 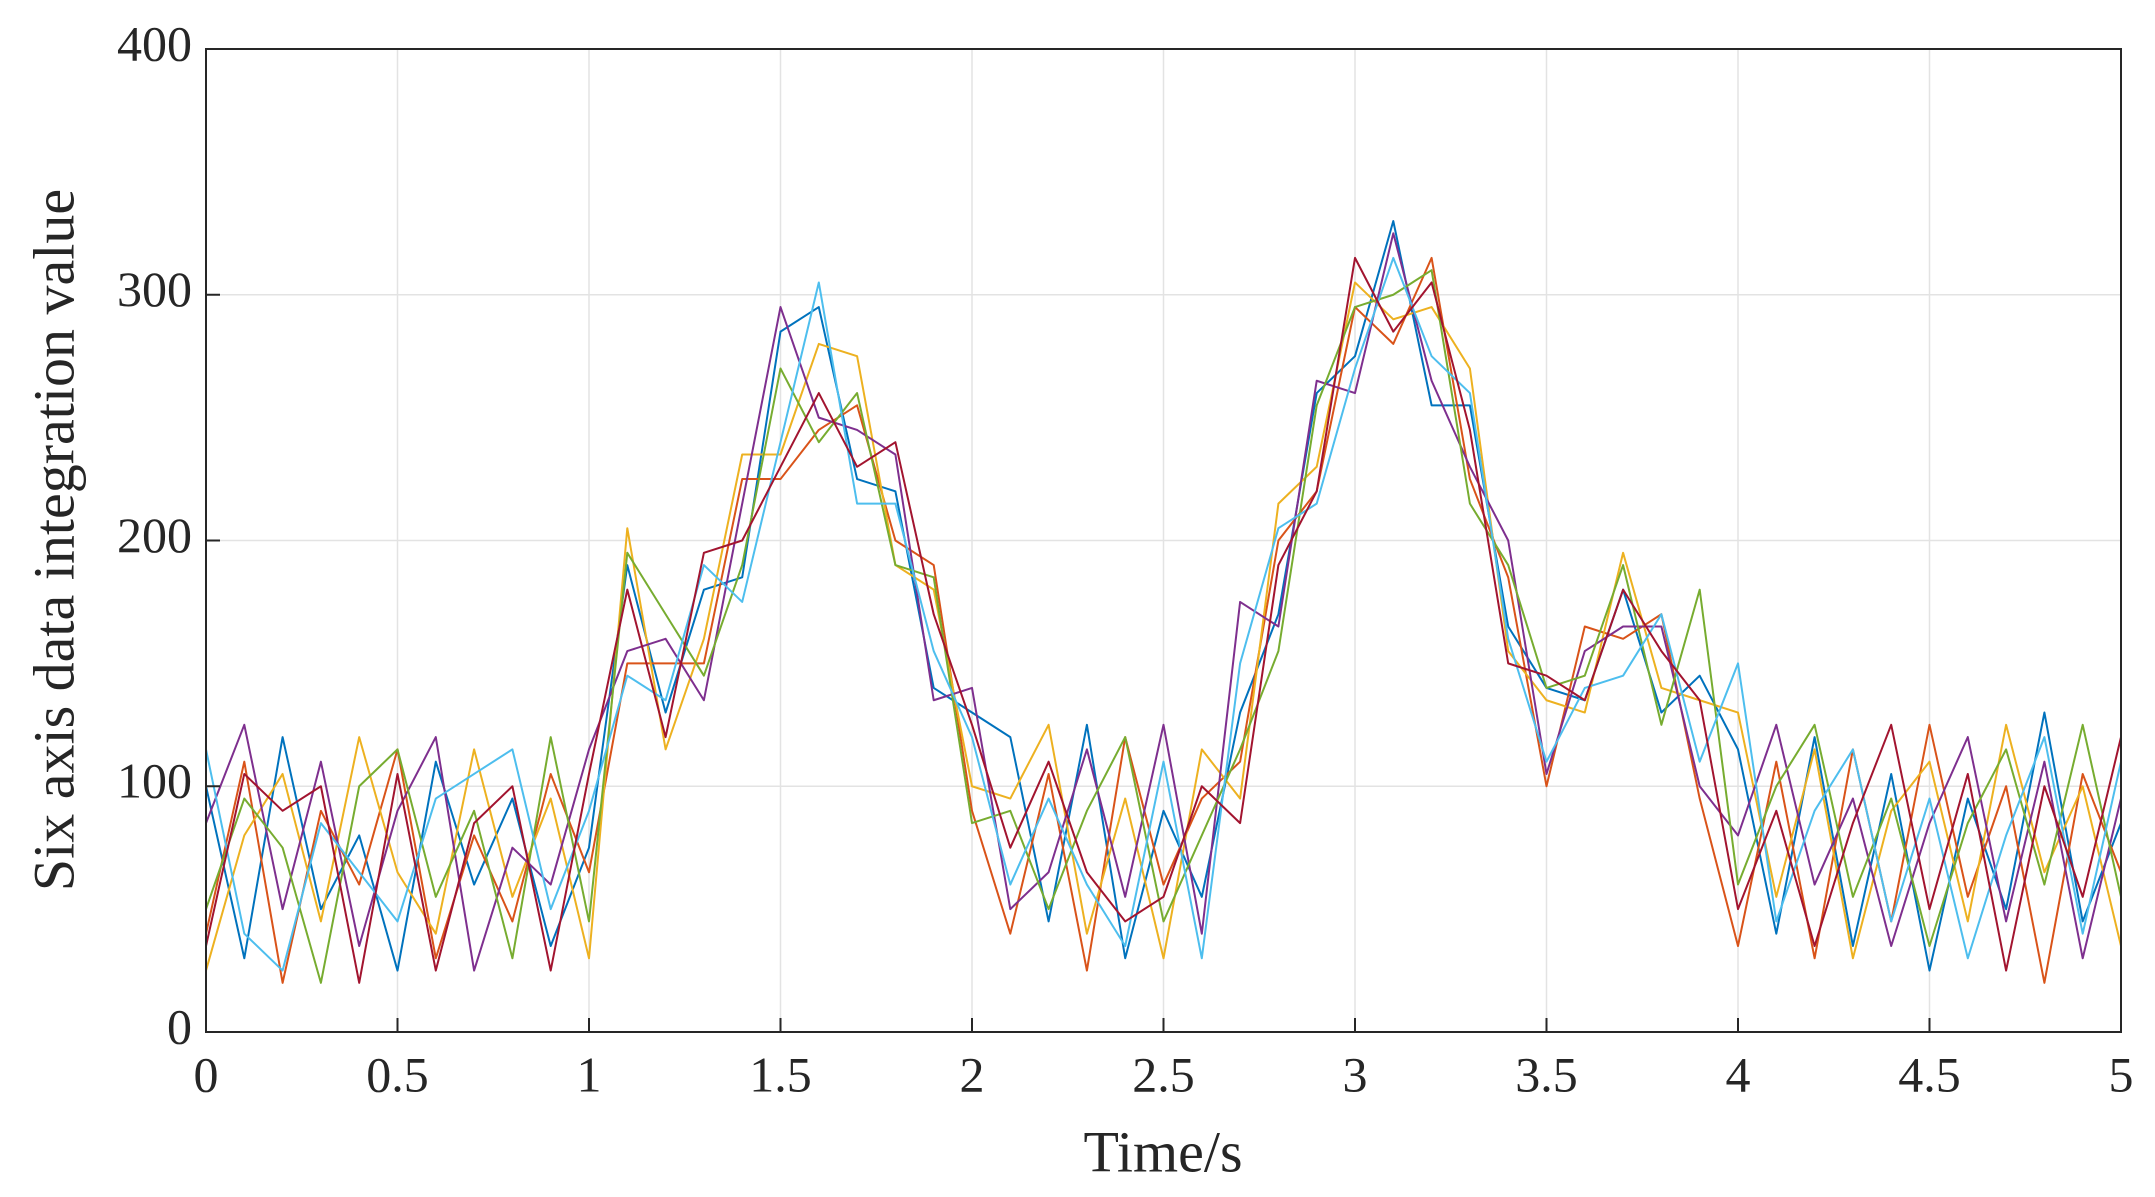 What do you see at coordinates (589, 1074) in the screenshot?
I see `x-tick-label: 1` at bounding box center [589, 1074].